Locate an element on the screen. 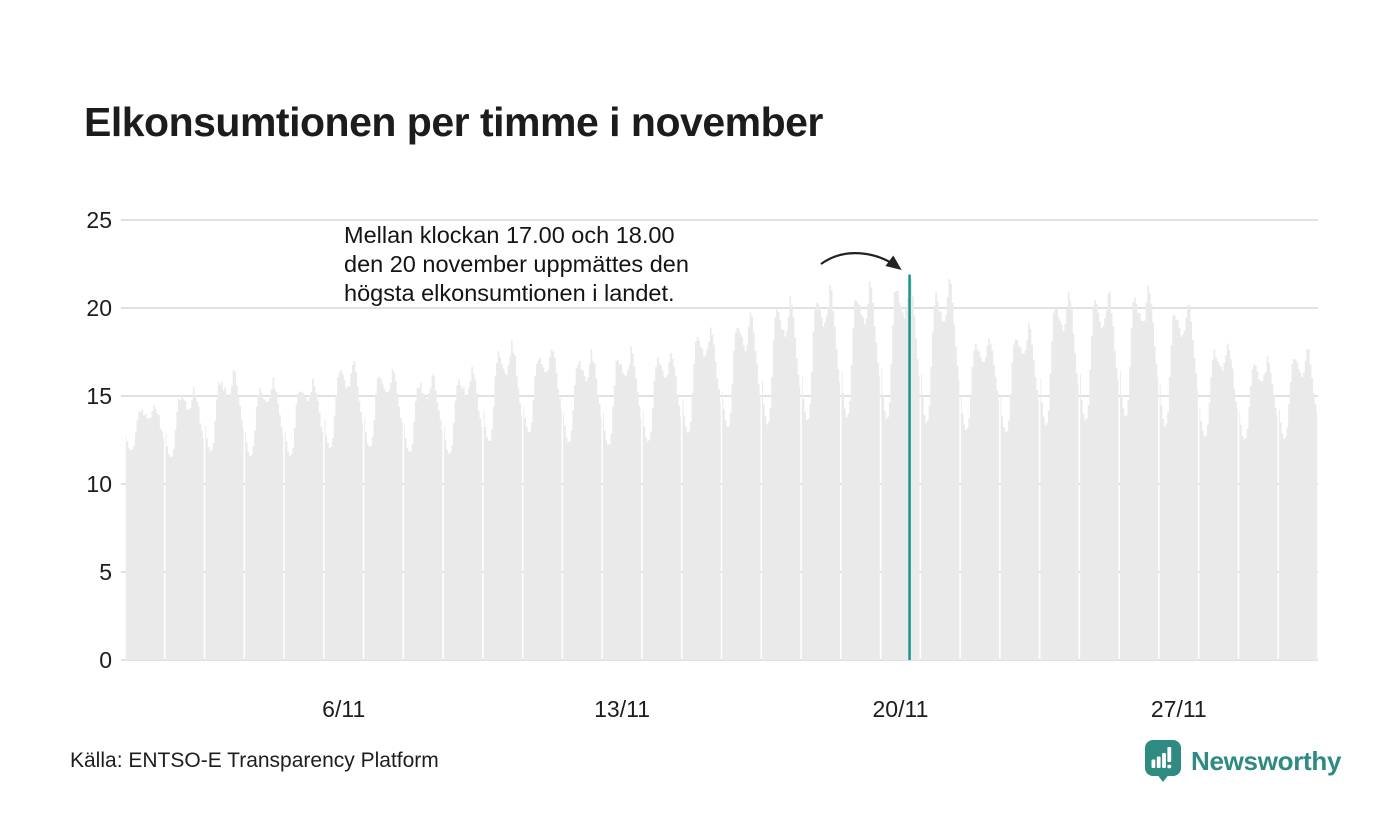 Image resolution: width=1400 pixels, height=840 pixels. svg-text: 15 is located at coordinates (99, 396).